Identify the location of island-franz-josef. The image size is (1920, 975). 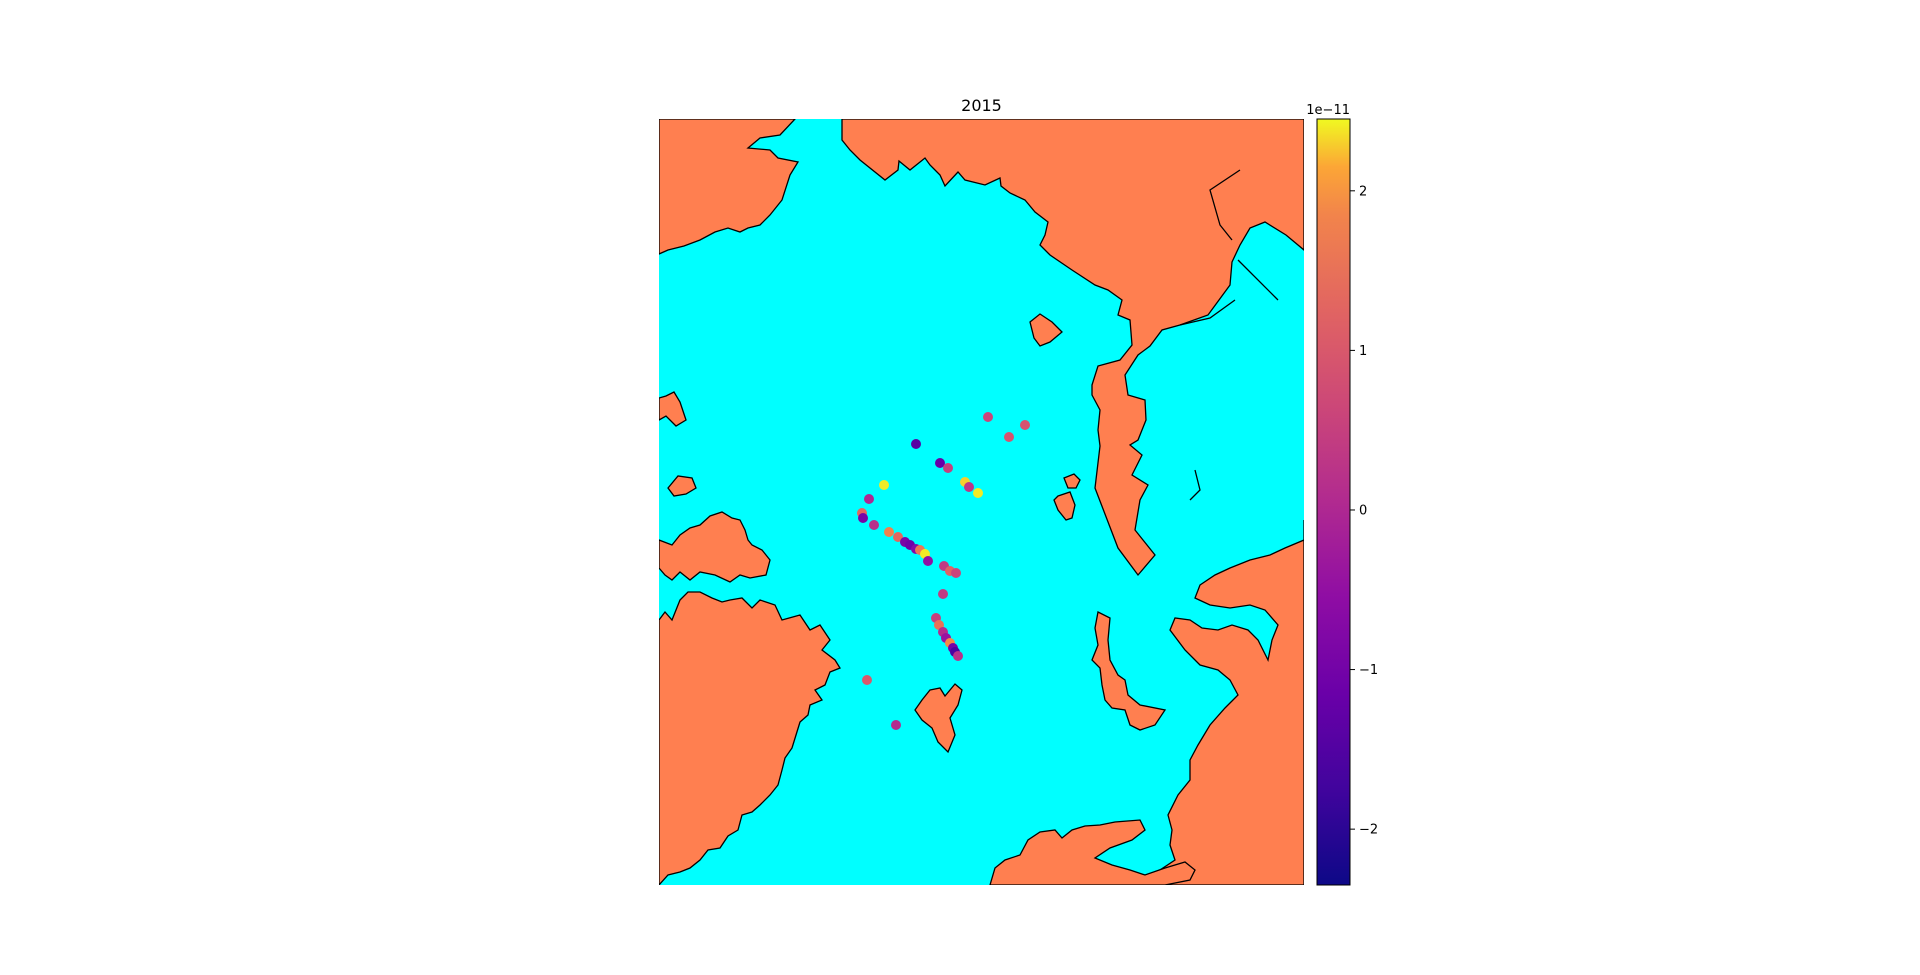
(1064, 506).